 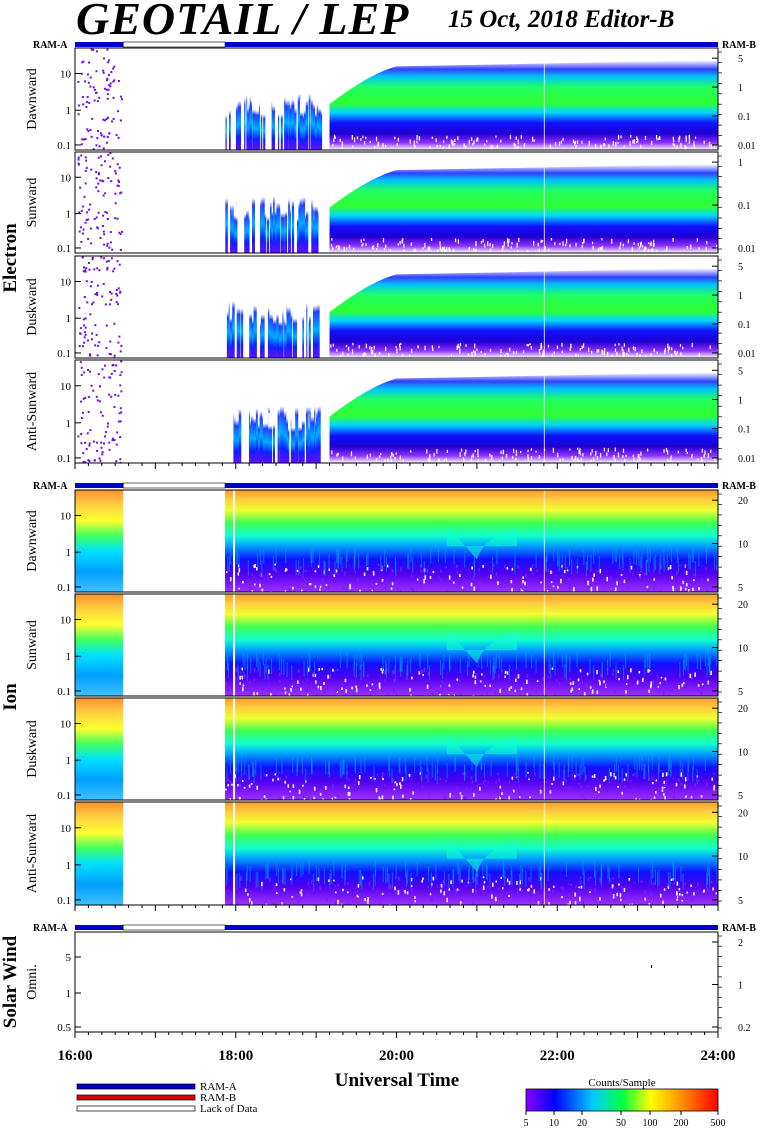 I want to click on colorbar, so click(x=622, y=1100).